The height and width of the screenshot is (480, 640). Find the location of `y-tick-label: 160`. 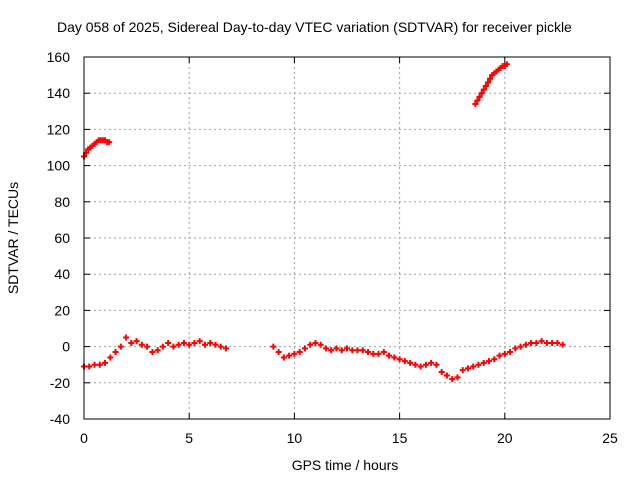

y-tick-label: 160 is located at coordinates (59, 57).